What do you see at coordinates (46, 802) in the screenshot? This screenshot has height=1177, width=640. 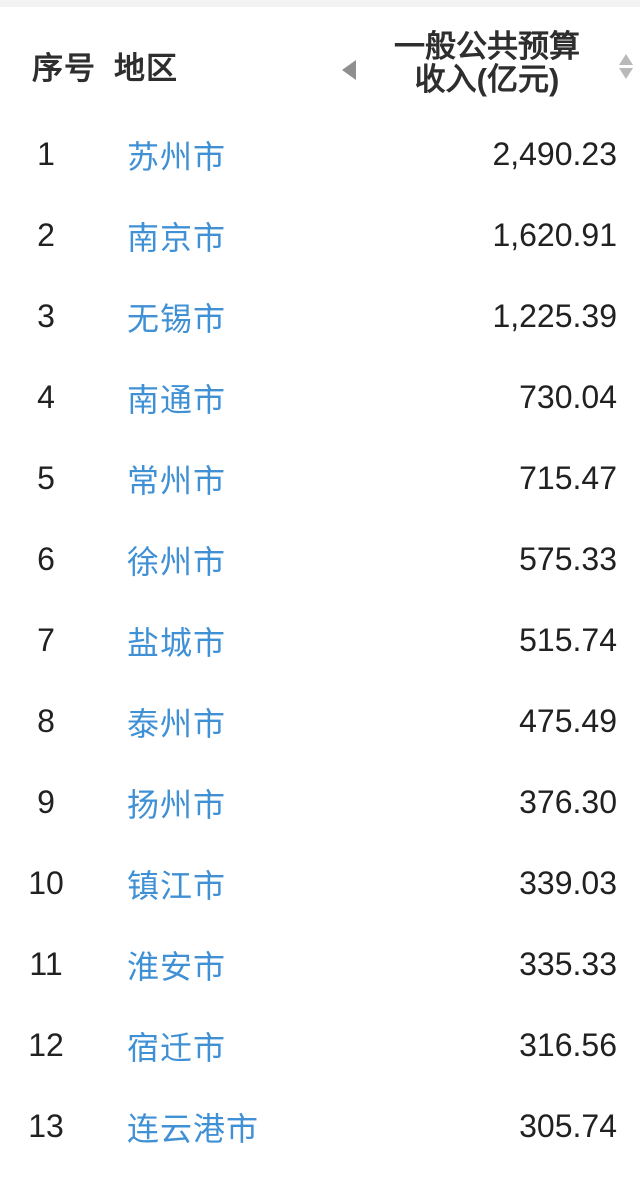 I see `row-index-cell: 9` at bounding box center [46, 802].